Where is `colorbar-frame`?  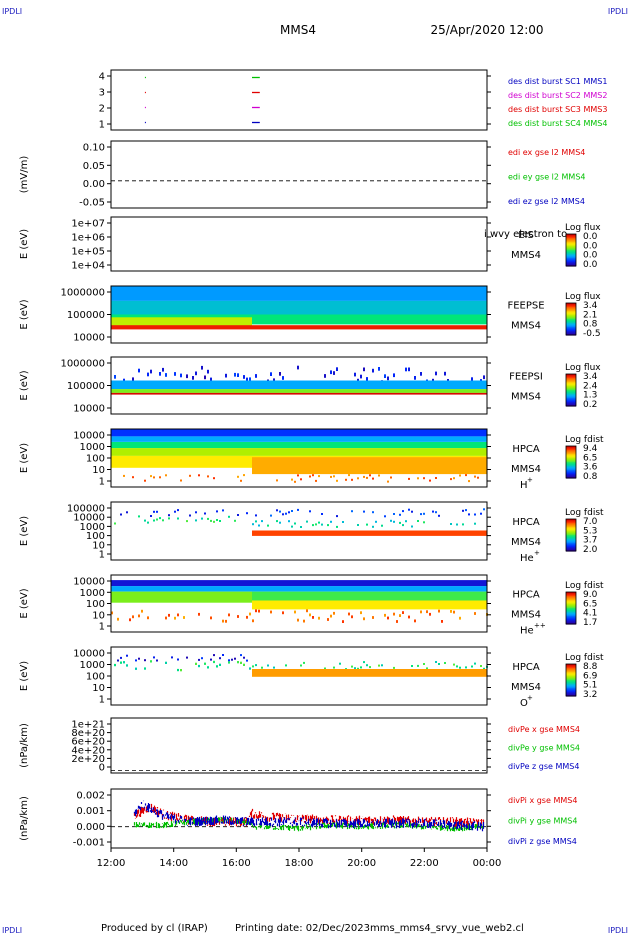 colorbar-frame is located at coordinates (571, 608).